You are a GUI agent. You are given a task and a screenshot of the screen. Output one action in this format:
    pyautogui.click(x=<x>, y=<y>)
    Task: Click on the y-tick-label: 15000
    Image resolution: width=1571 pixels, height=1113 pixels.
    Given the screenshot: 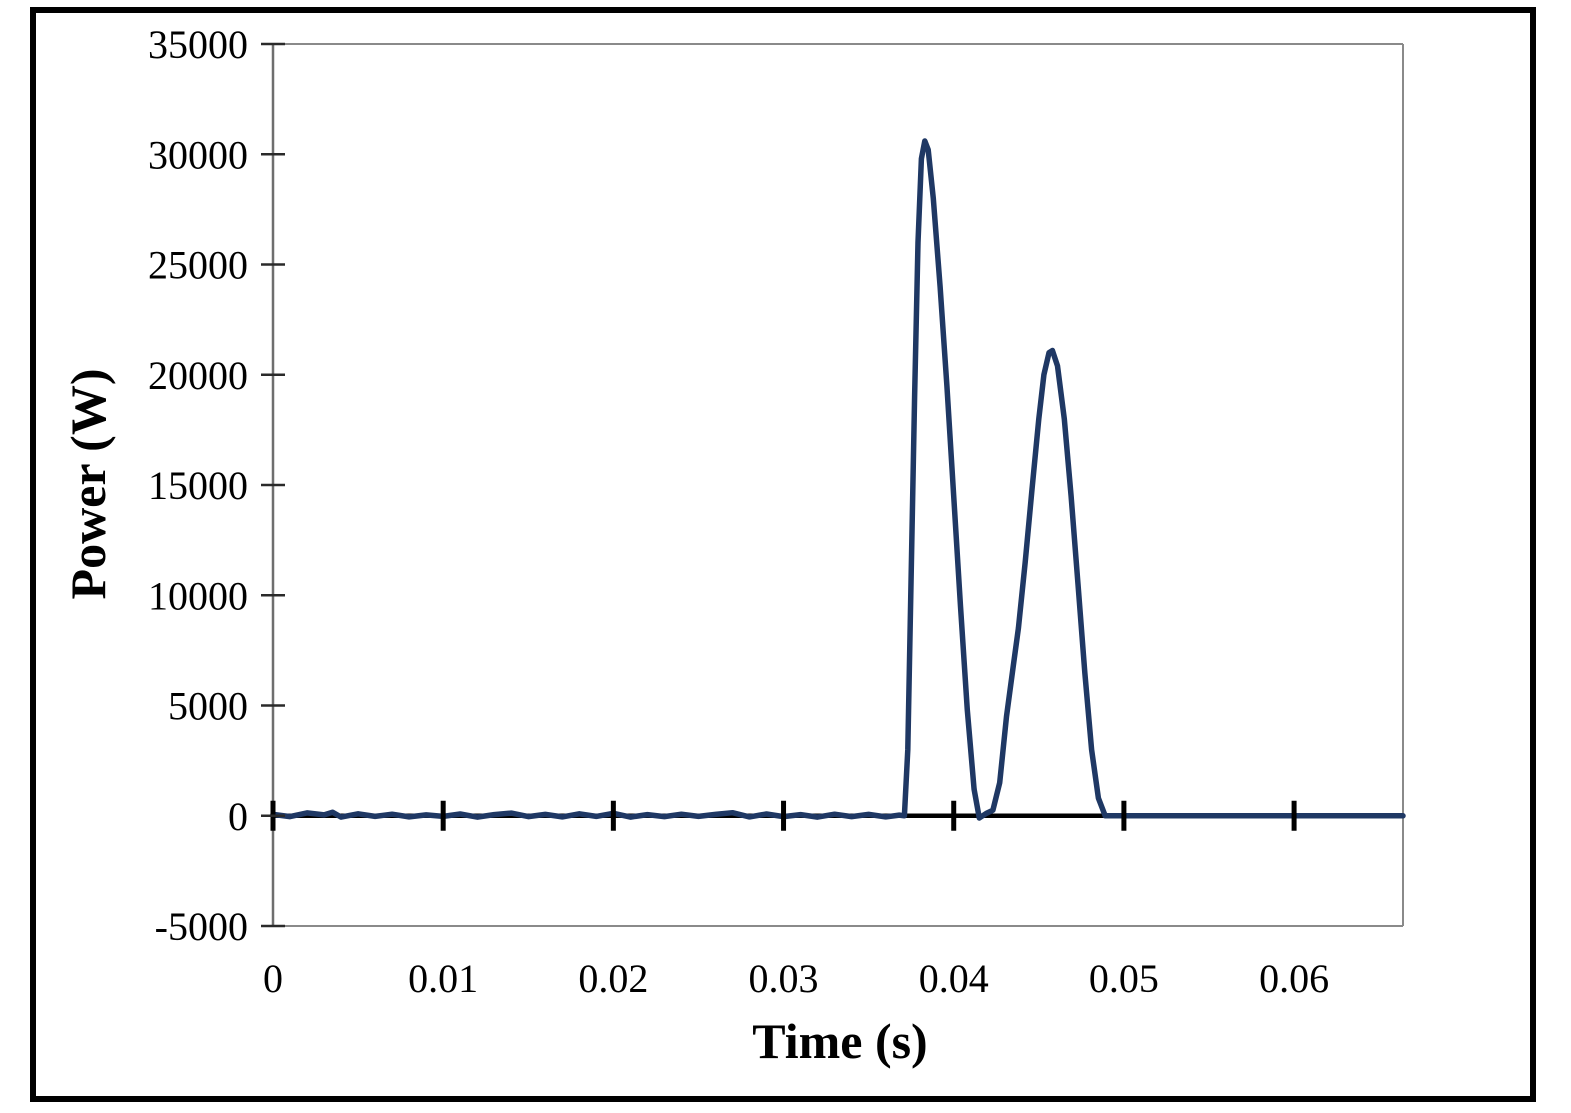 What is the action you would take?
    pyautogui.click(x=198, y=485)
    